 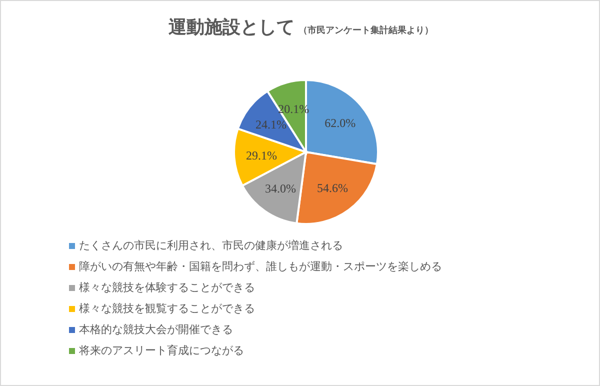 What do you see at coordinates (156, 329) in the screenshot?
I see `legend-label: 本格的な競技大会が開催できる` at bounding box center [156, 329].